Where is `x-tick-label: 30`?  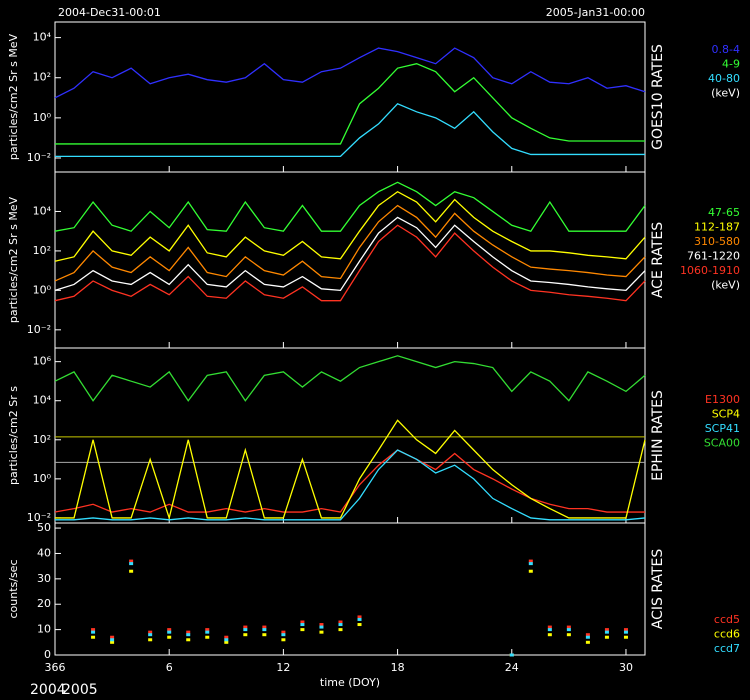
x-tick-label: 30 is located at coordinates (626, 667).